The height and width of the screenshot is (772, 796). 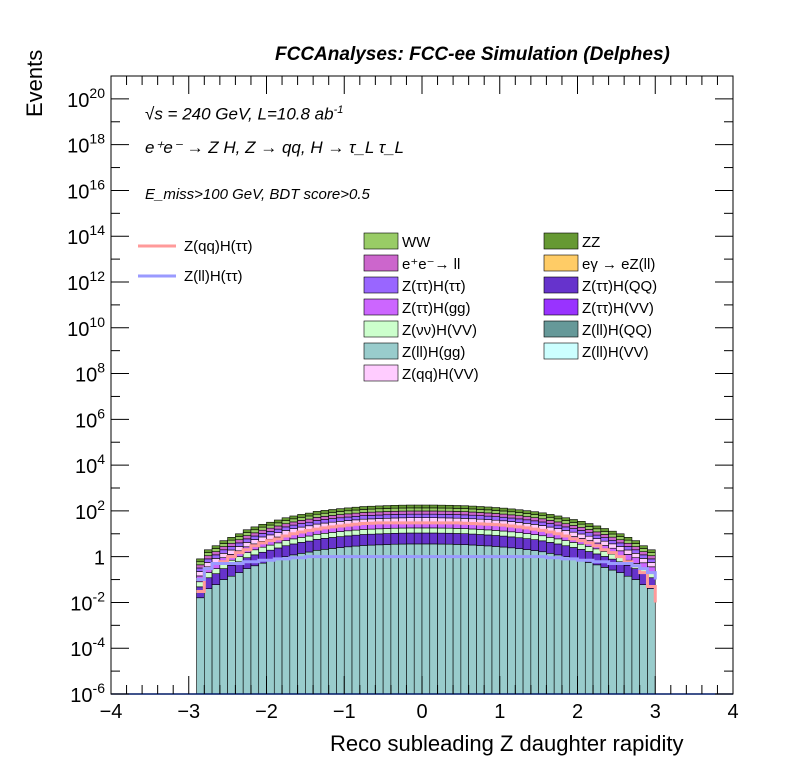 I want to click on y-tick-label-5: 10⁴, so click(x=90, y=464).